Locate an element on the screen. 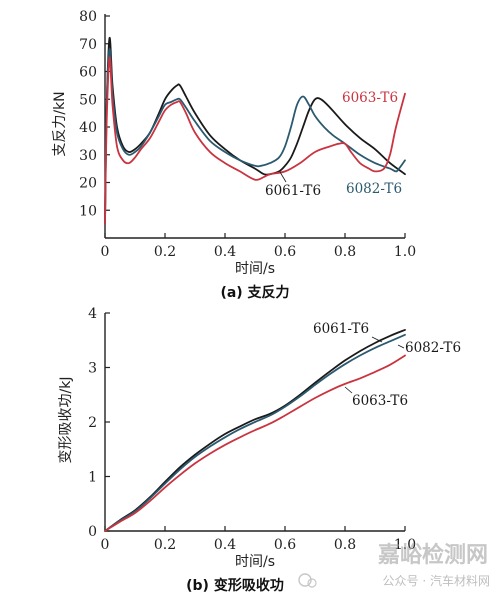  chart-b-ytick-label: 4 is located at coordinates (92, 314).